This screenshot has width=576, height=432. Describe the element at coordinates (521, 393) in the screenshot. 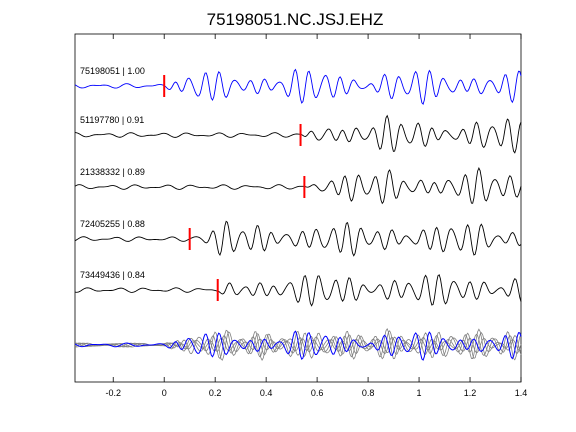

I see `x-tick-label: 1.4` at that location.